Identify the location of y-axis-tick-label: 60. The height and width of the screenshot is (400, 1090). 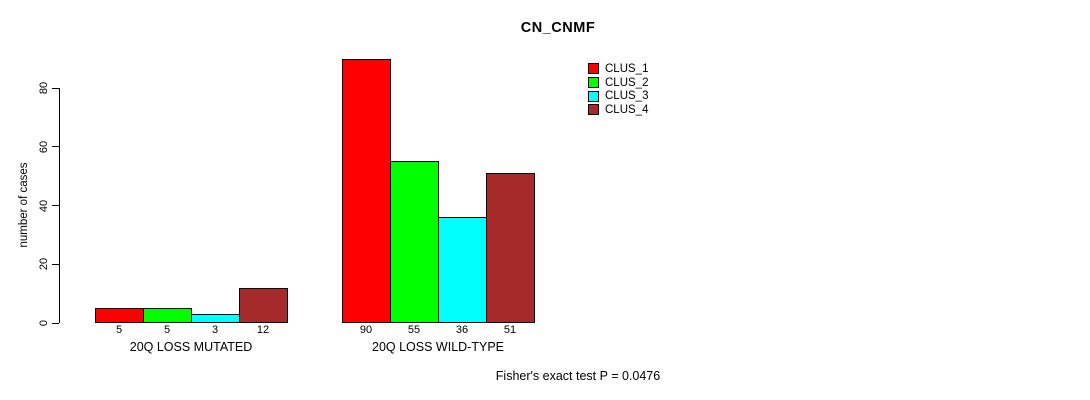
(44, 146).